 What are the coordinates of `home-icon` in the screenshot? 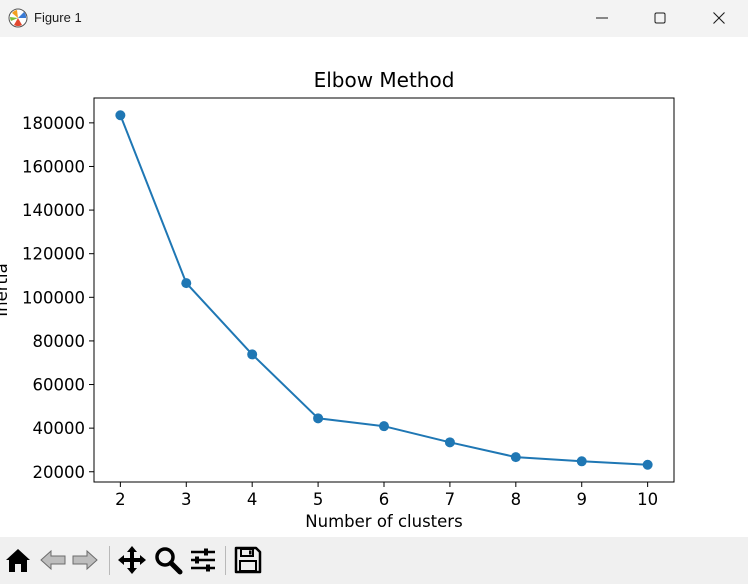 It's located at (18, 560).